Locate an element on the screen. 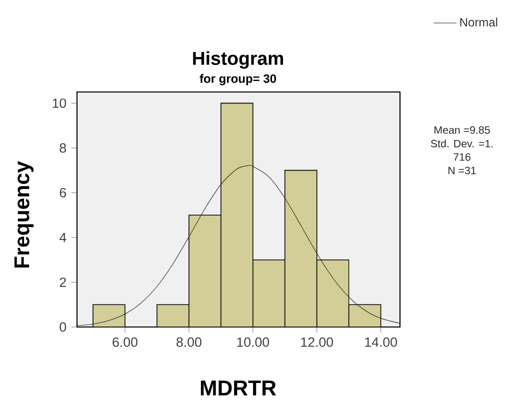 Image resolution: width=516 pixels, height=406 pixels. y-tick-label: 8 is located at coordinates (63, 148).